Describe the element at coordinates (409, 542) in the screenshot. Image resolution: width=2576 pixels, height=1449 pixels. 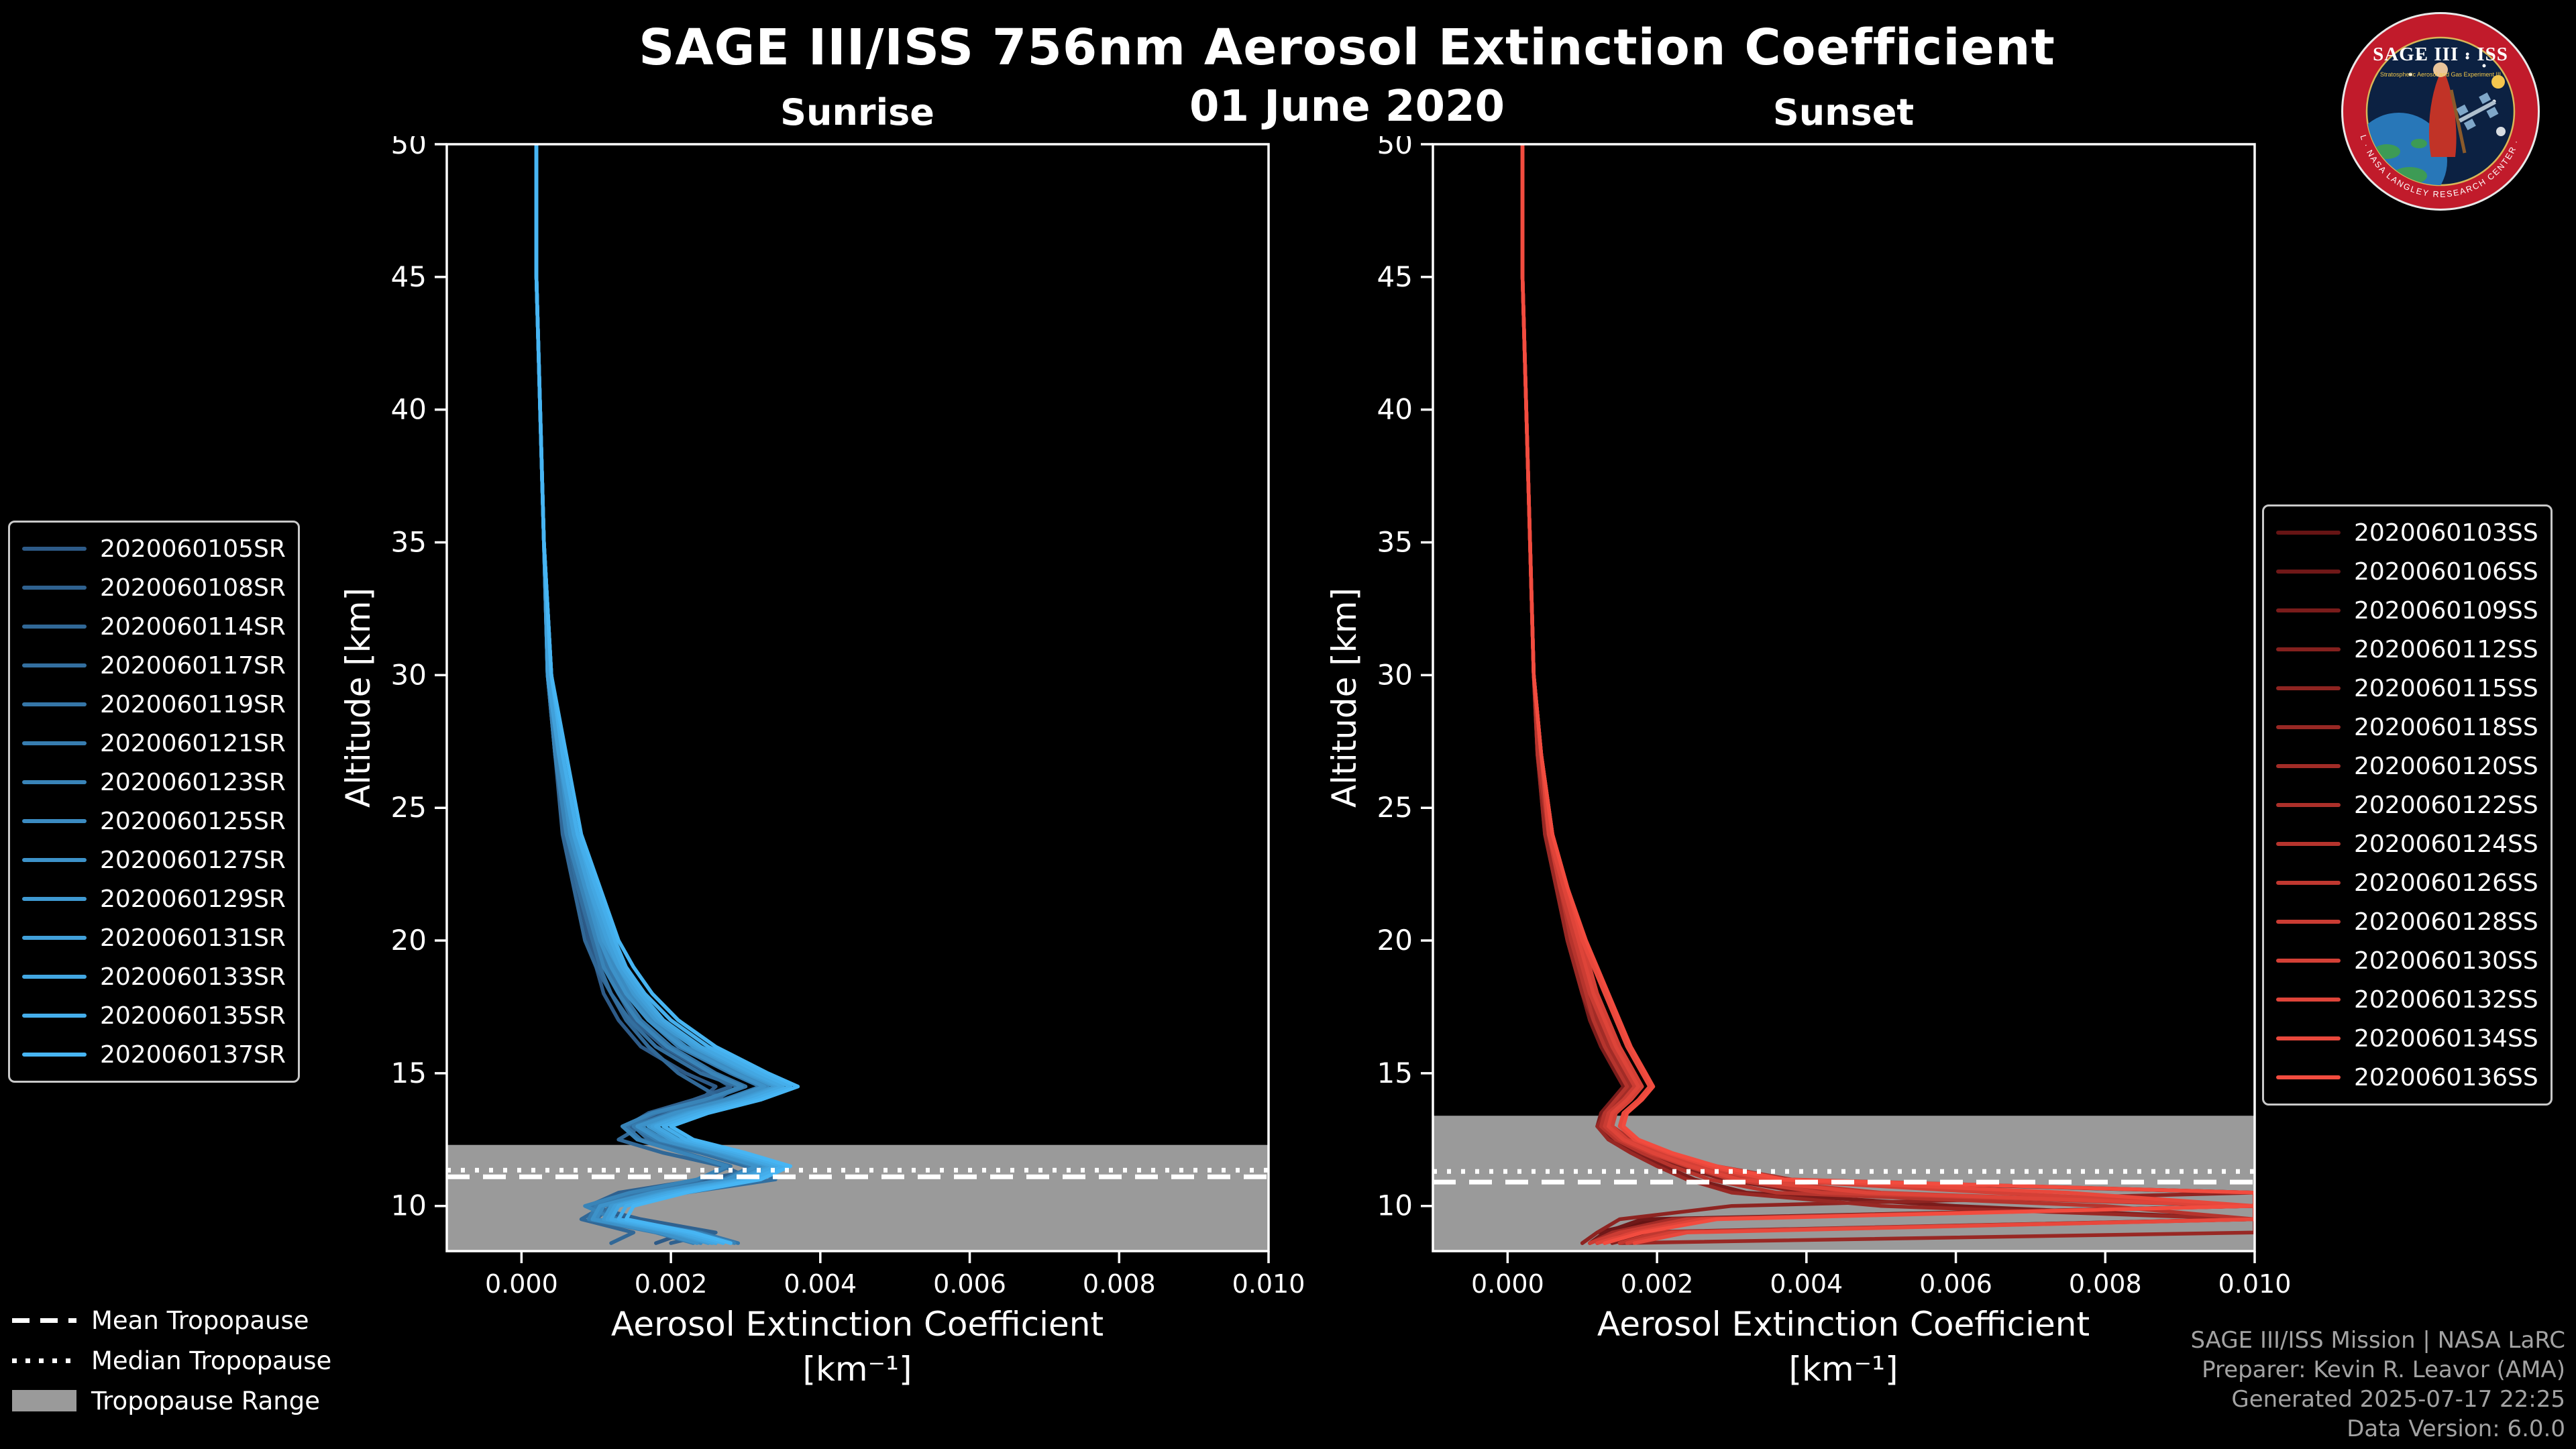
I see `y-tick-label: 35` at that location.